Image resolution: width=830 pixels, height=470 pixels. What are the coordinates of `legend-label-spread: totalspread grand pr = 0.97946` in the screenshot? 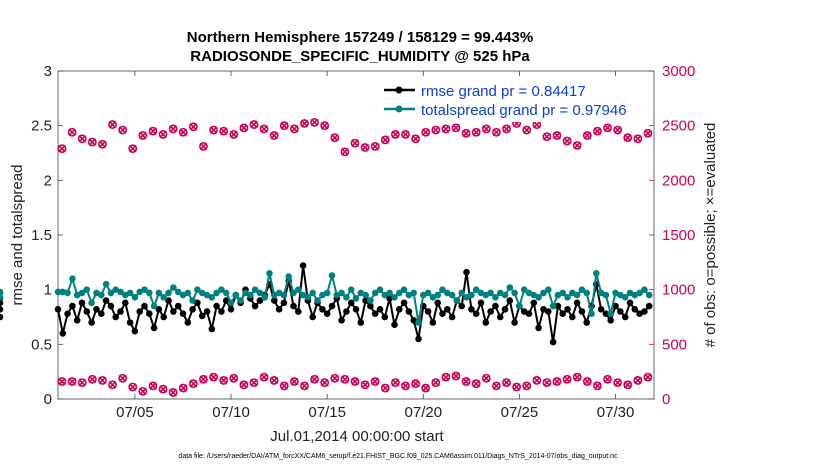 It's located at (524, 110).